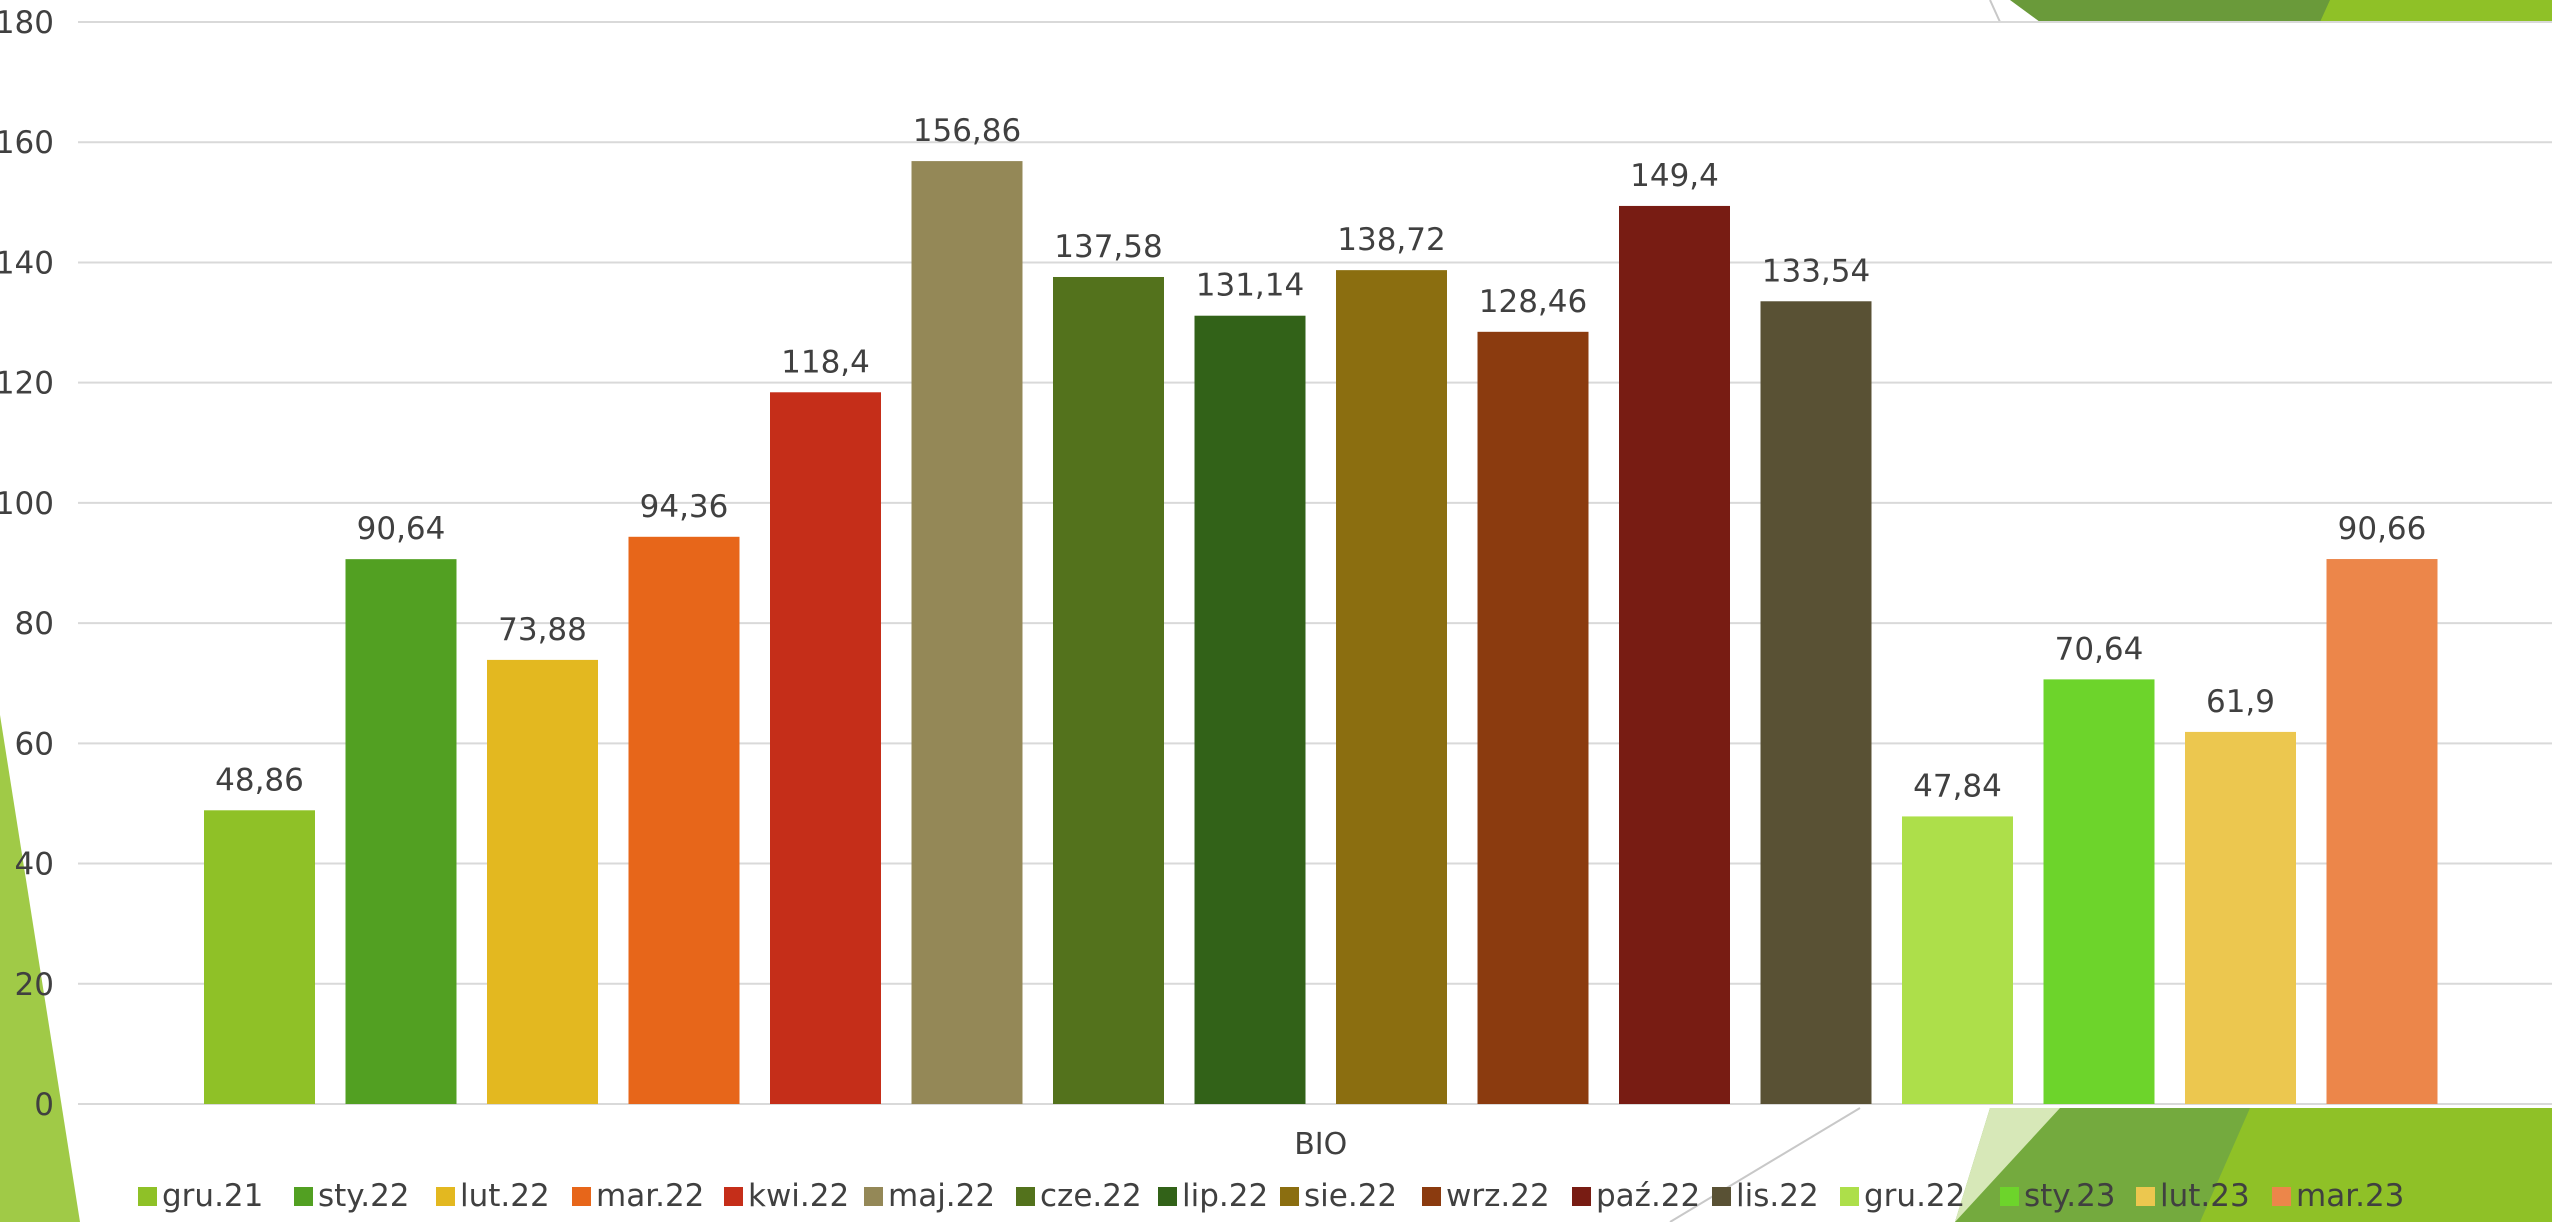 This screenshot has height=1222, width=2552. I want to click on legend-label: sty.23, so click(2070, 1196).